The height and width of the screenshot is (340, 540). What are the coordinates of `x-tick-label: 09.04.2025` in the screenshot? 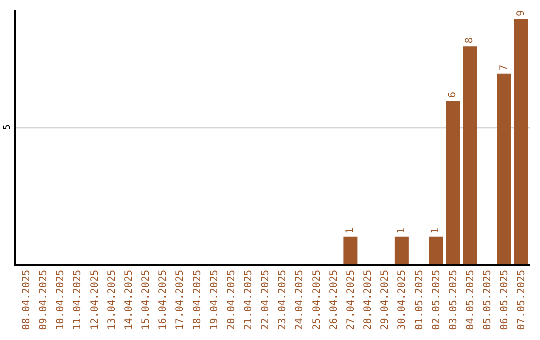 It's located at (44, 300).